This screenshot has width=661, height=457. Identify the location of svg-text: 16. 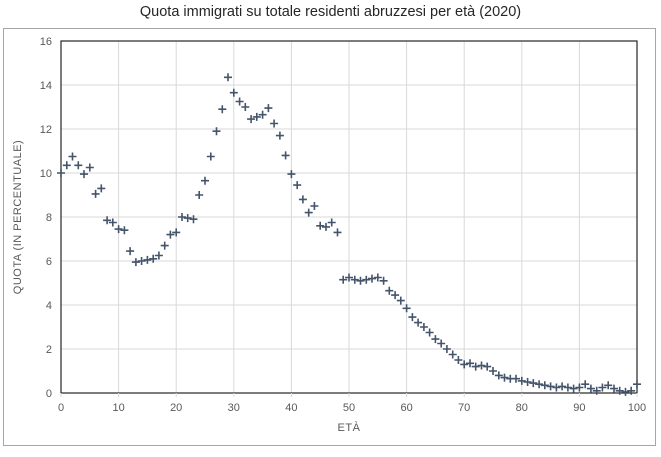
(46, 42).